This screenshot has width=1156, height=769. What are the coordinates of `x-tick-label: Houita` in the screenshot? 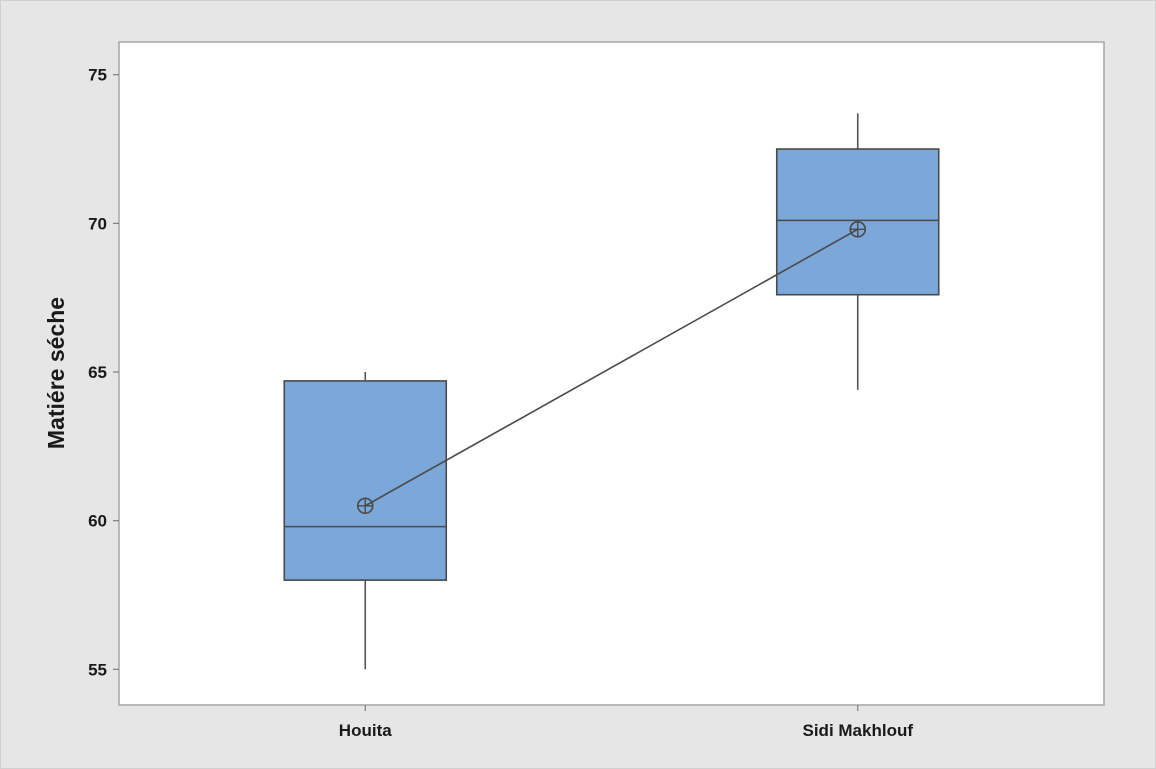 It's located at (365, 730).